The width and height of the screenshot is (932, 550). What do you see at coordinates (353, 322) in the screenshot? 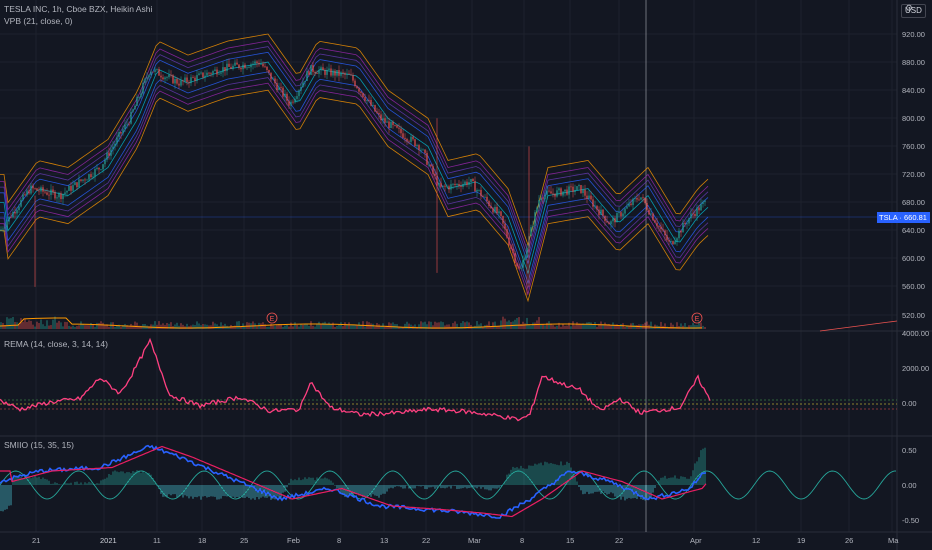
I see `volume-bars` at bounding box center [353, 322].